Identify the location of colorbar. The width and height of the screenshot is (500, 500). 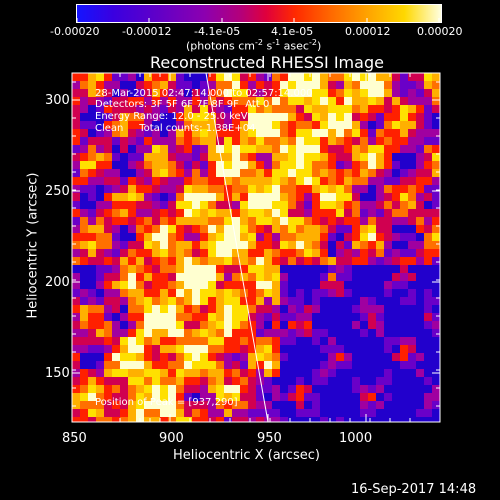
(259, 13).